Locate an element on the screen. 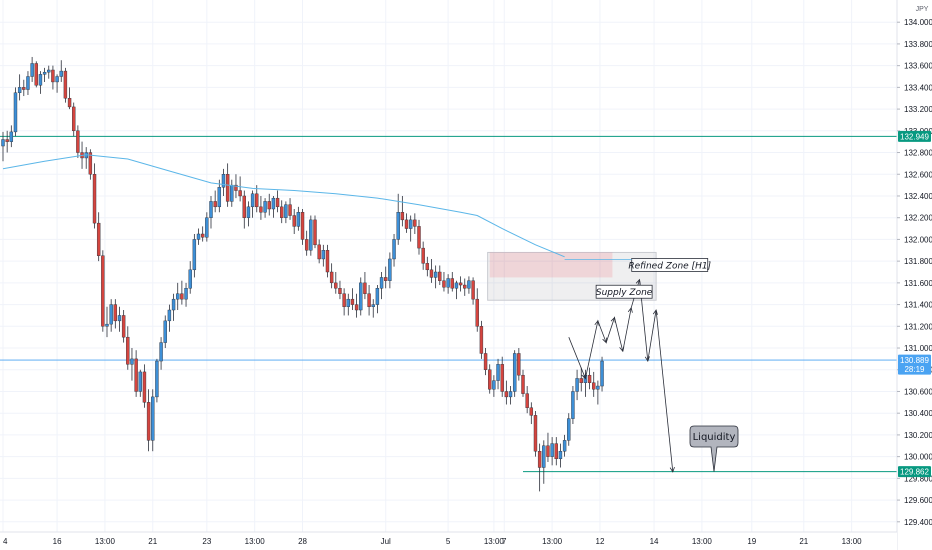  y-tick-label: 130.200 is located at coordinates (918, 435).